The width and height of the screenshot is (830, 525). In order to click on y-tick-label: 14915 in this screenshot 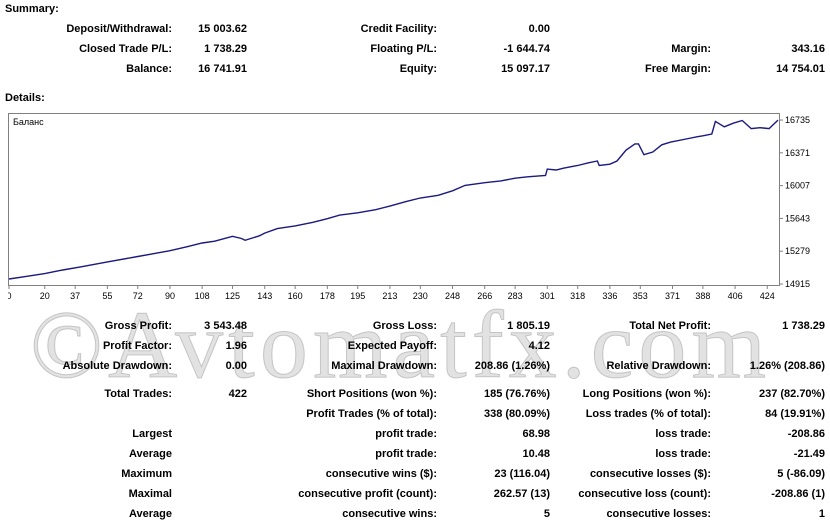, I will do `click(797, 284)`.